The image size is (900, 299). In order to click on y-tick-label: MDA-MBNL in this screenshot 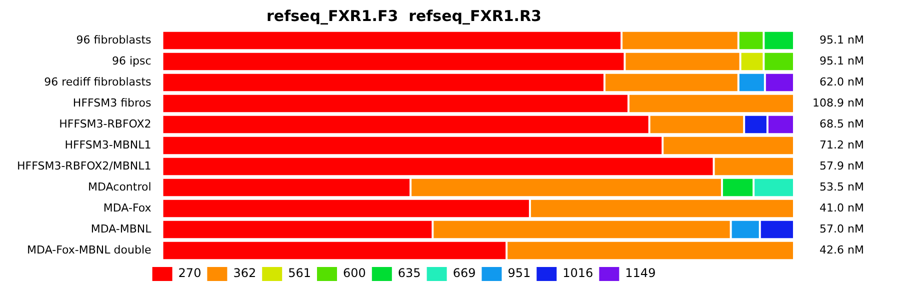, I will do `click(121, 229)`.